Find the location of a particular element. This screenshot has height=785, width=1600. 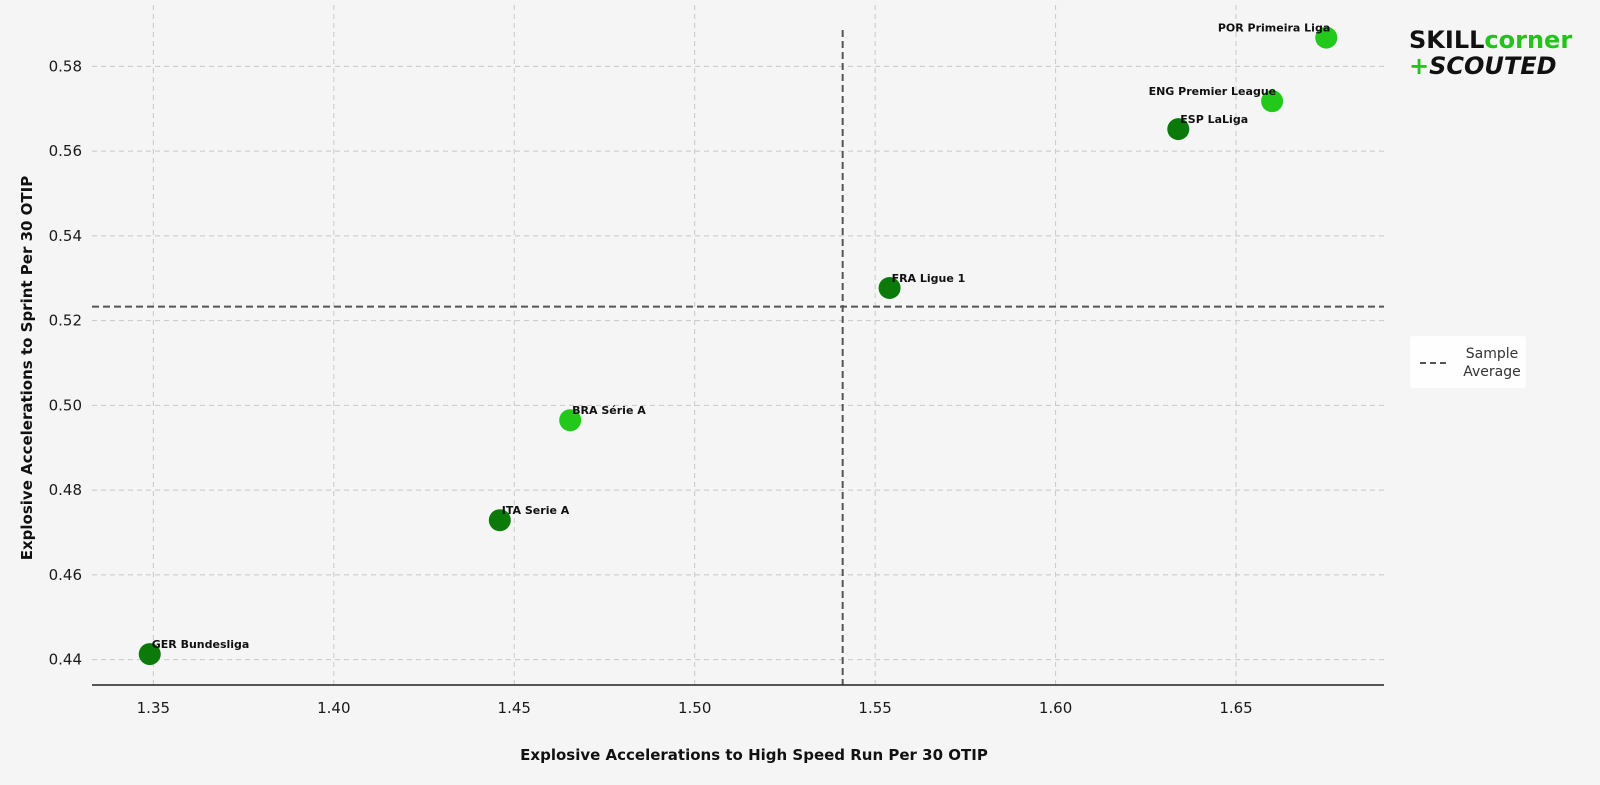

x-tick-label: 1.45 is located at coordinates (514, 708).